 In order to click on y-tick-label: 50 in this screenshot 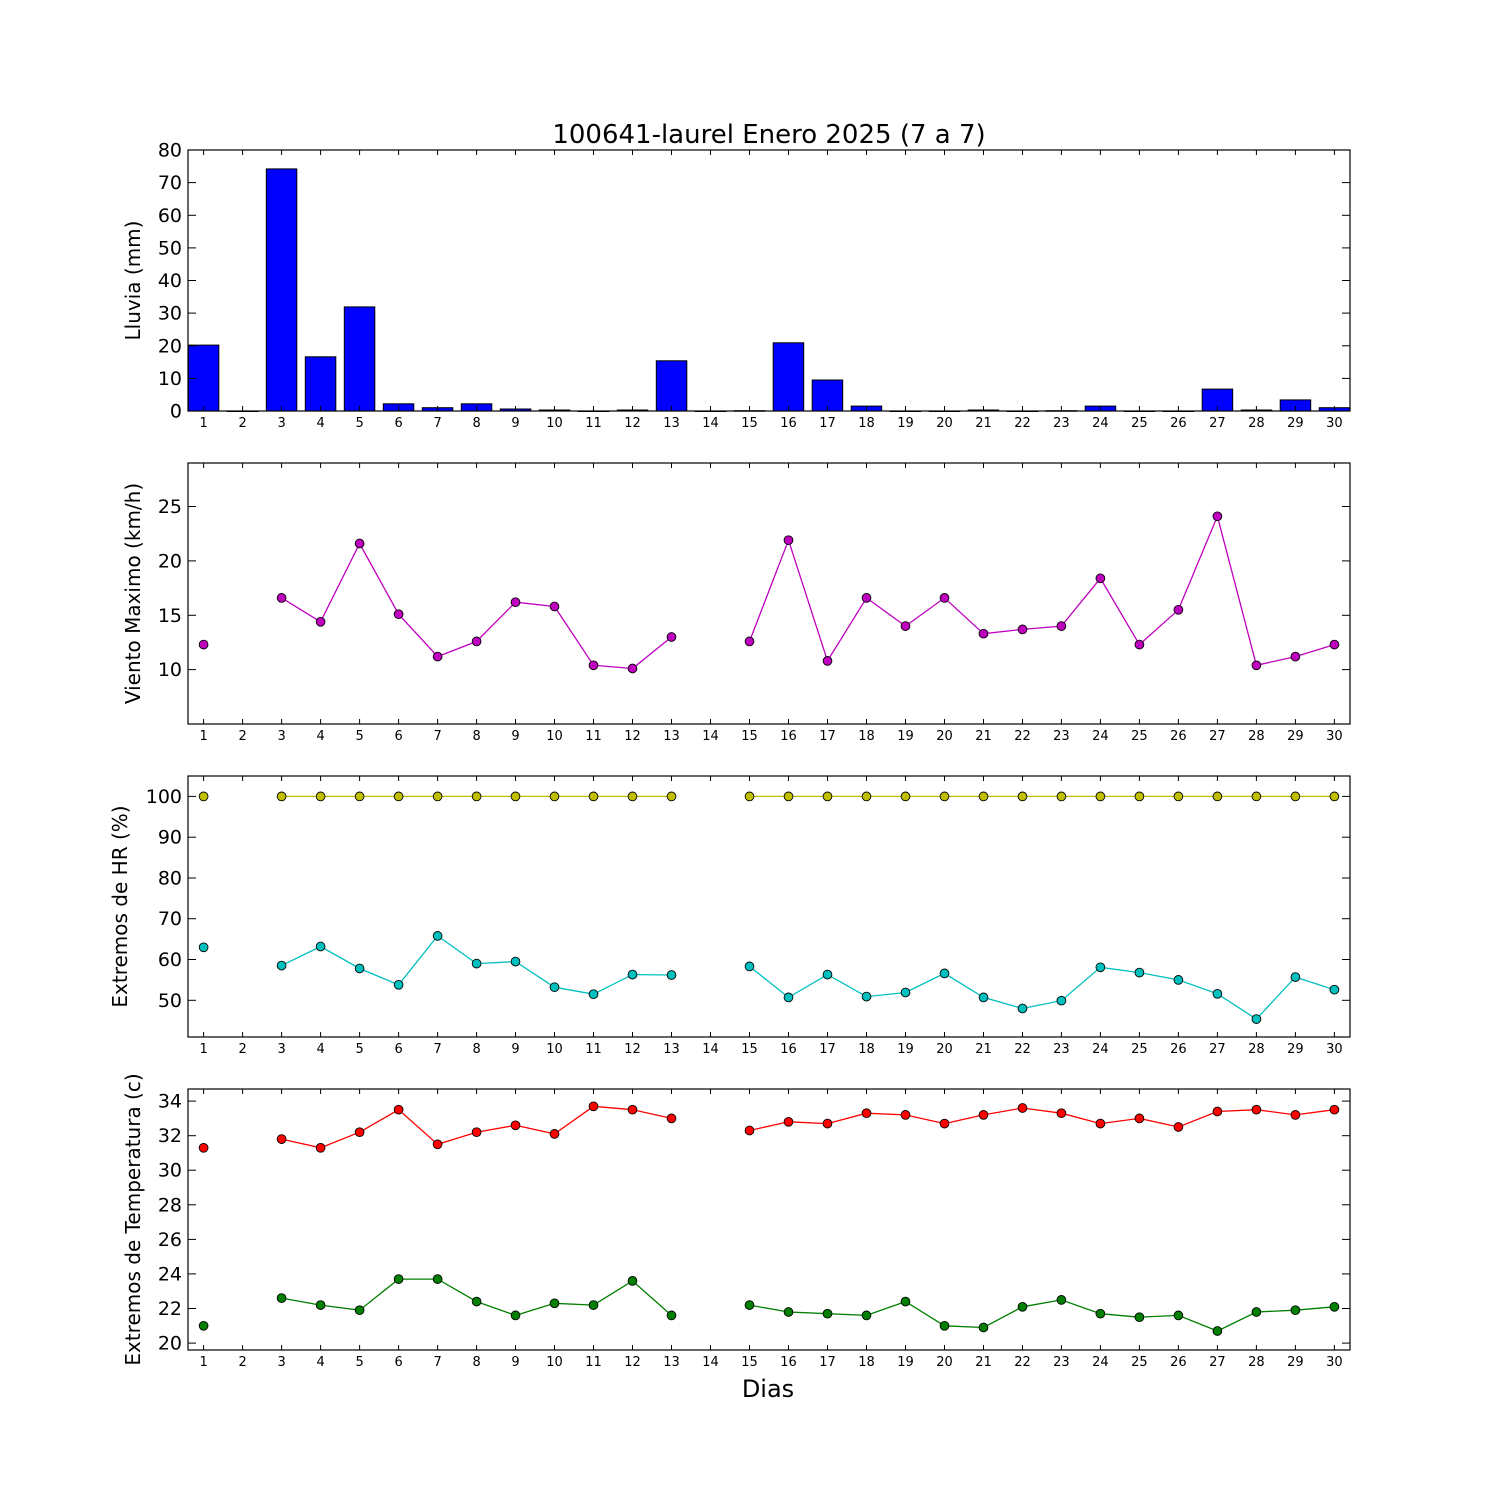, I will do `click(170, 1001)`.